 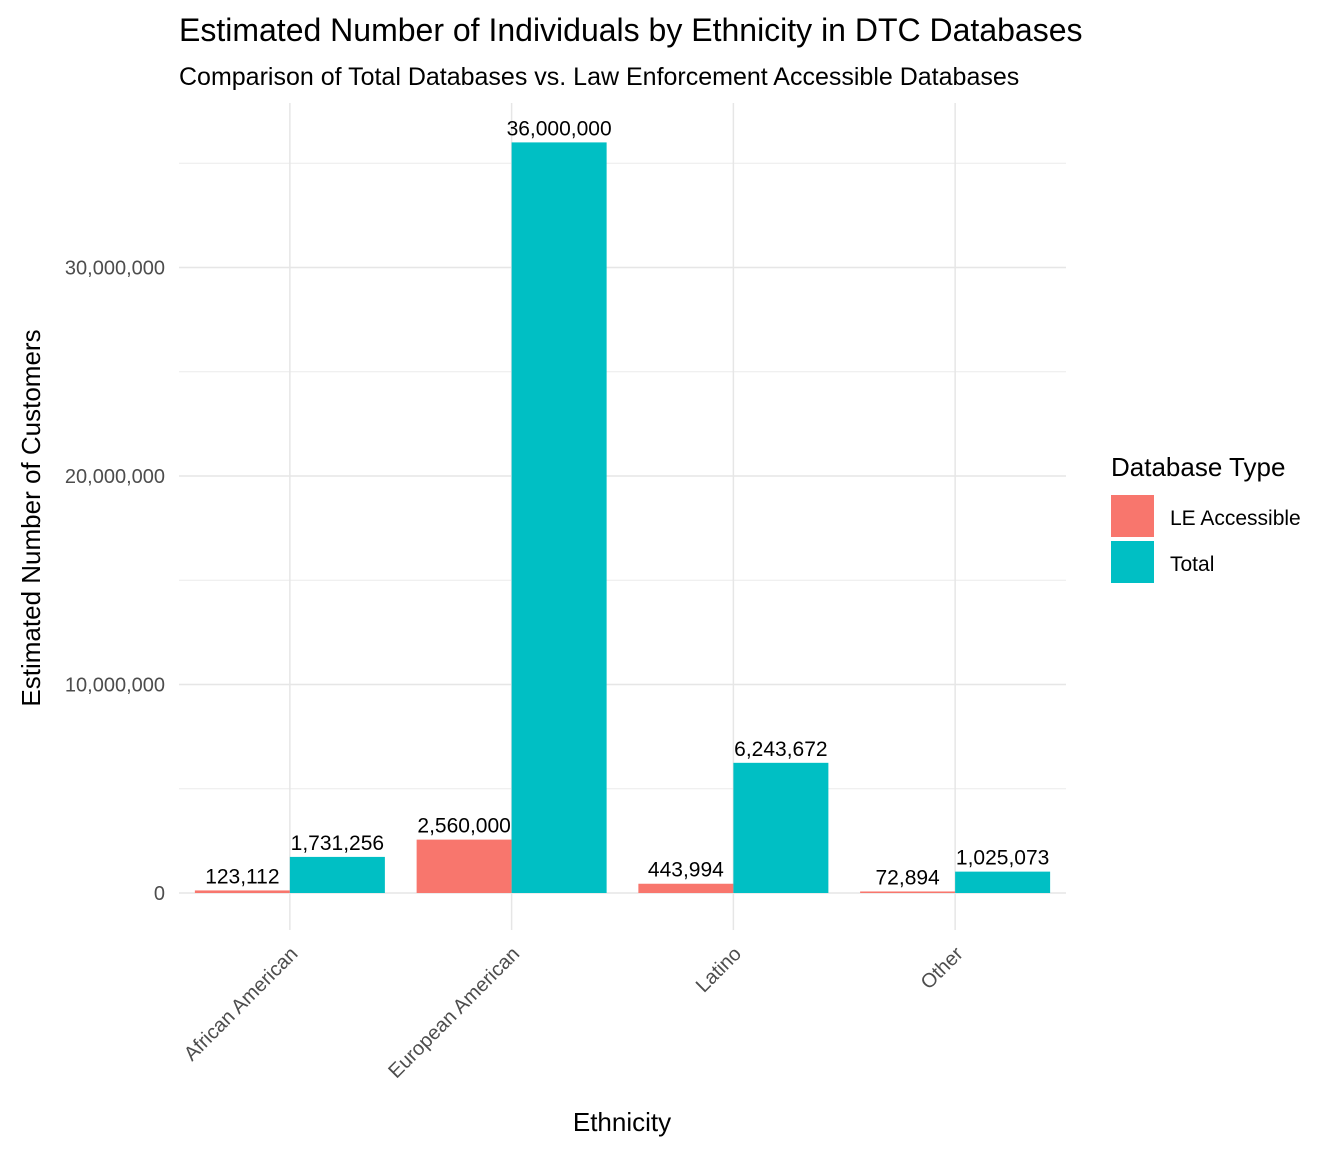 I want to click on data-label: 36,000,000, so click(x=559, y=128).